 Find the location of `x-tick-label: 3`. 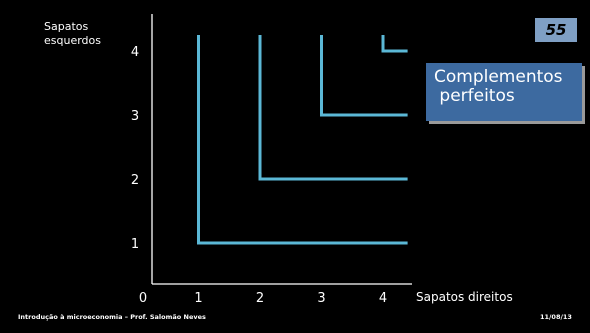

x-tick-label: 3 is located at coordinates (321, 298).